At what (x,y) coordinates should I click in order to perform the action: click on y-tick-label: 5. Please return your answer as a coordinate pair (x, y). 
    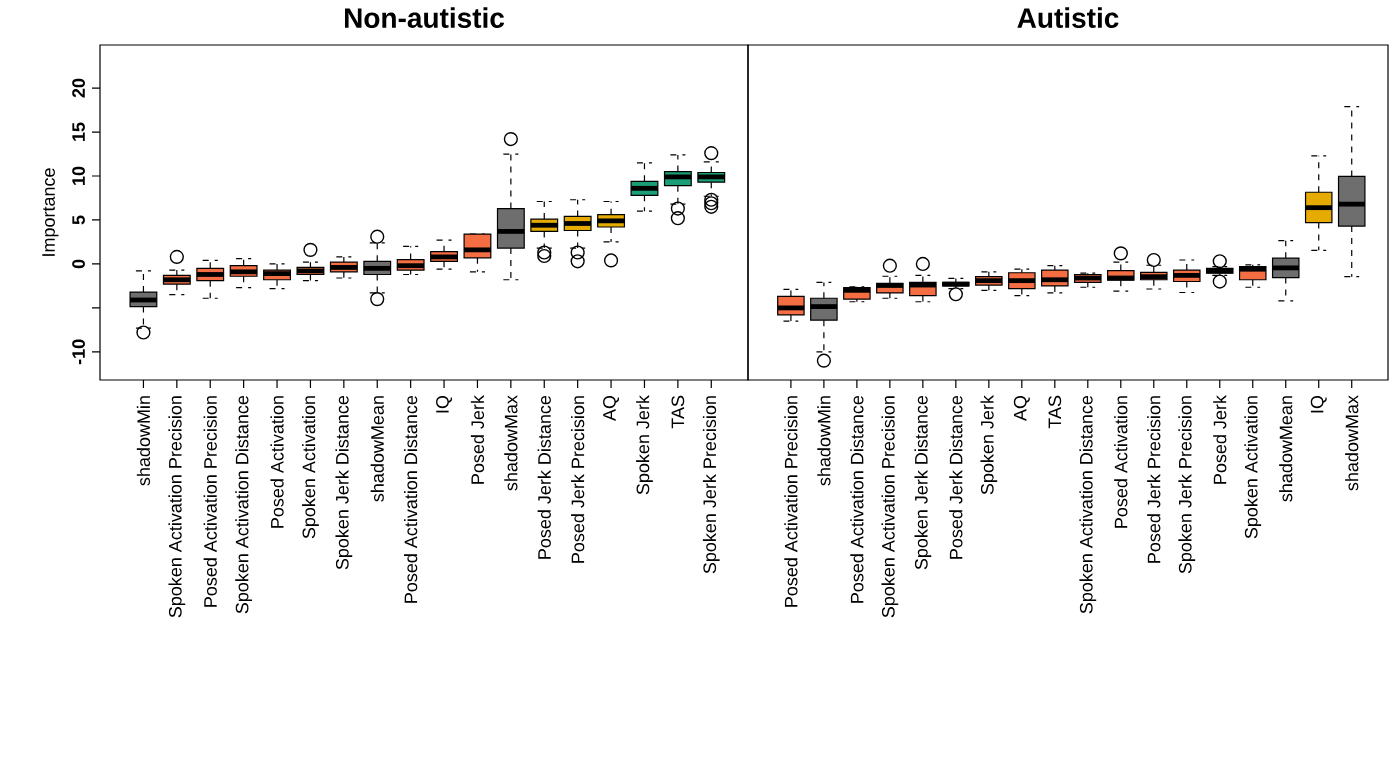
    Looking at the image, I should click on (78, 220).